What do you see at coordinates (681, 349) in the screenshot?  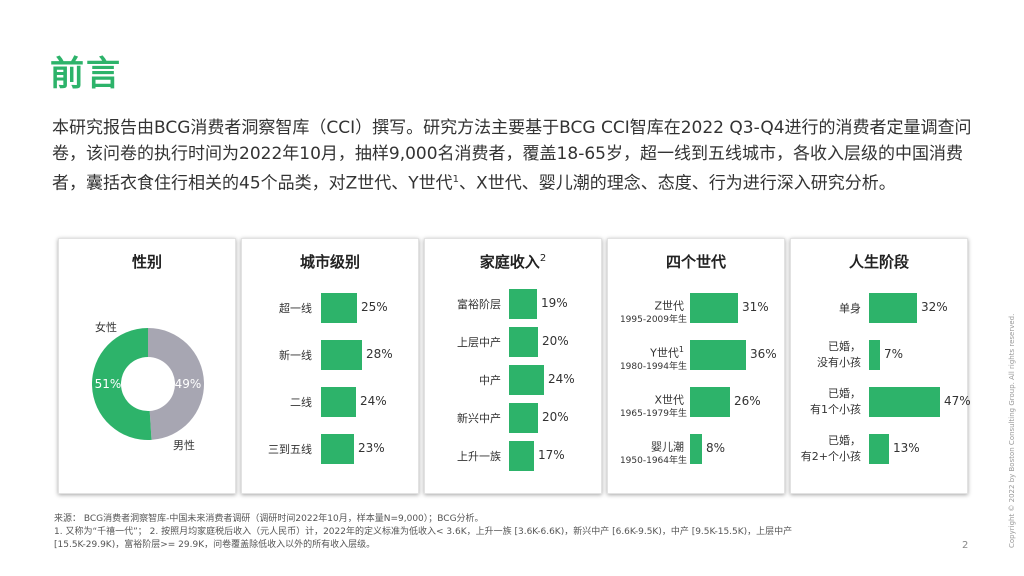 I see `generation-footnote-1: 1` at bounding box center [681, 349].